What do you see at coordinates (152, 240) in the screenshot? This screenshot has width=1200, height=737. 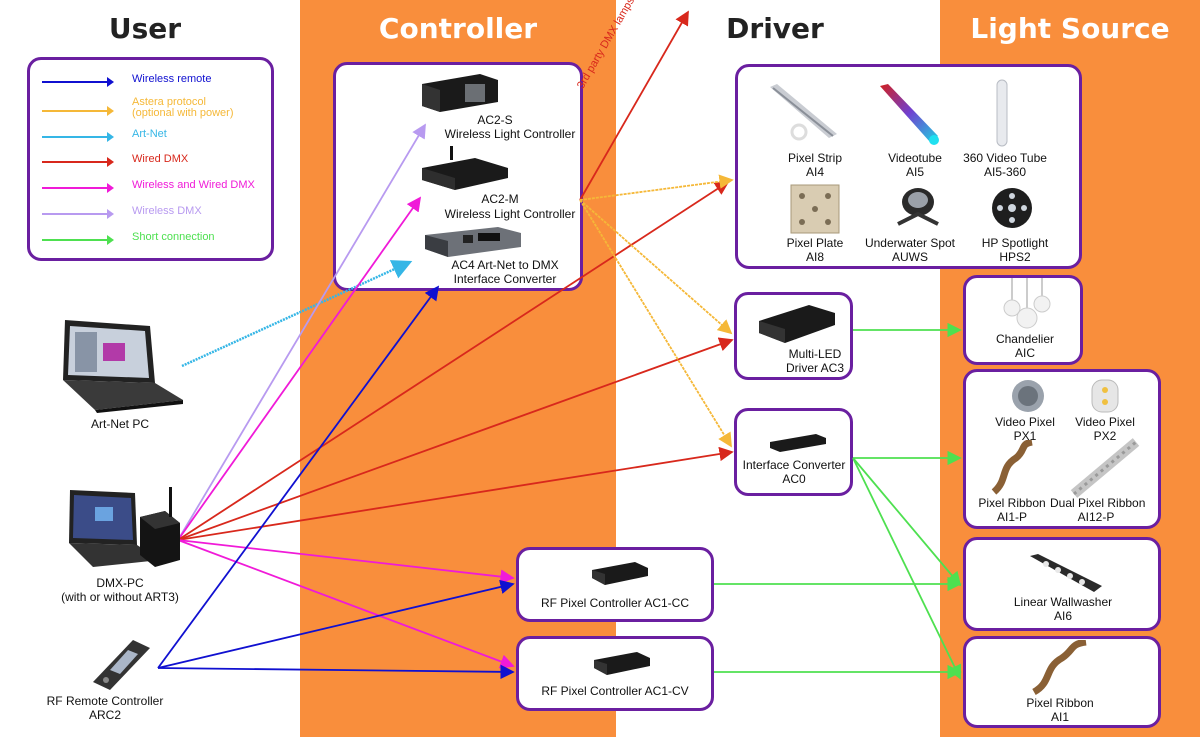 I see `legend-item-short-connection: Short connection` at bounding box center [152, 240].